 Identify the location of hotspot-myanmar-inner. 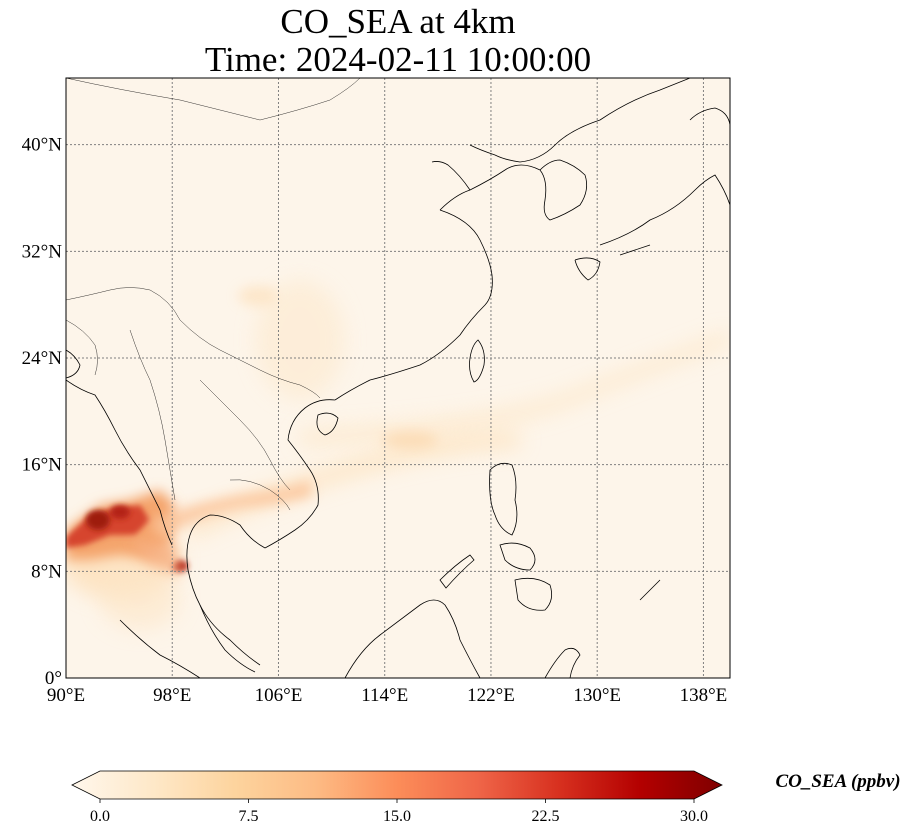
(108, 526).